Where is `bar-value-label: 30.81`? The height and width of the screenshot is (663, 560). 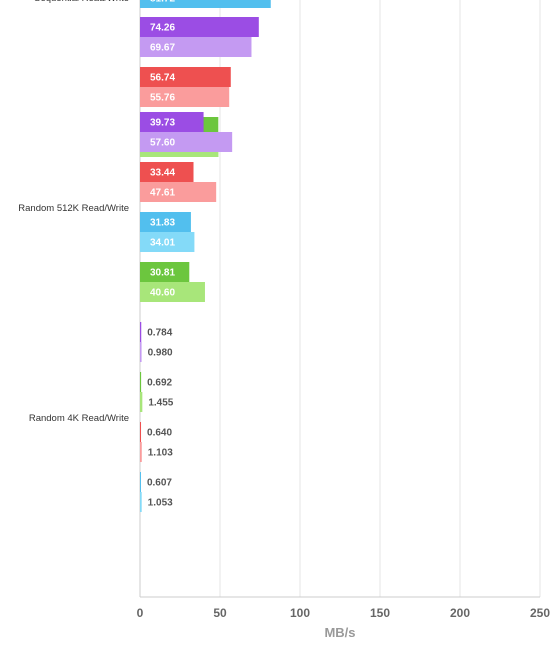
bar-value-label: 30.81 is located at coordinates (162, 273).